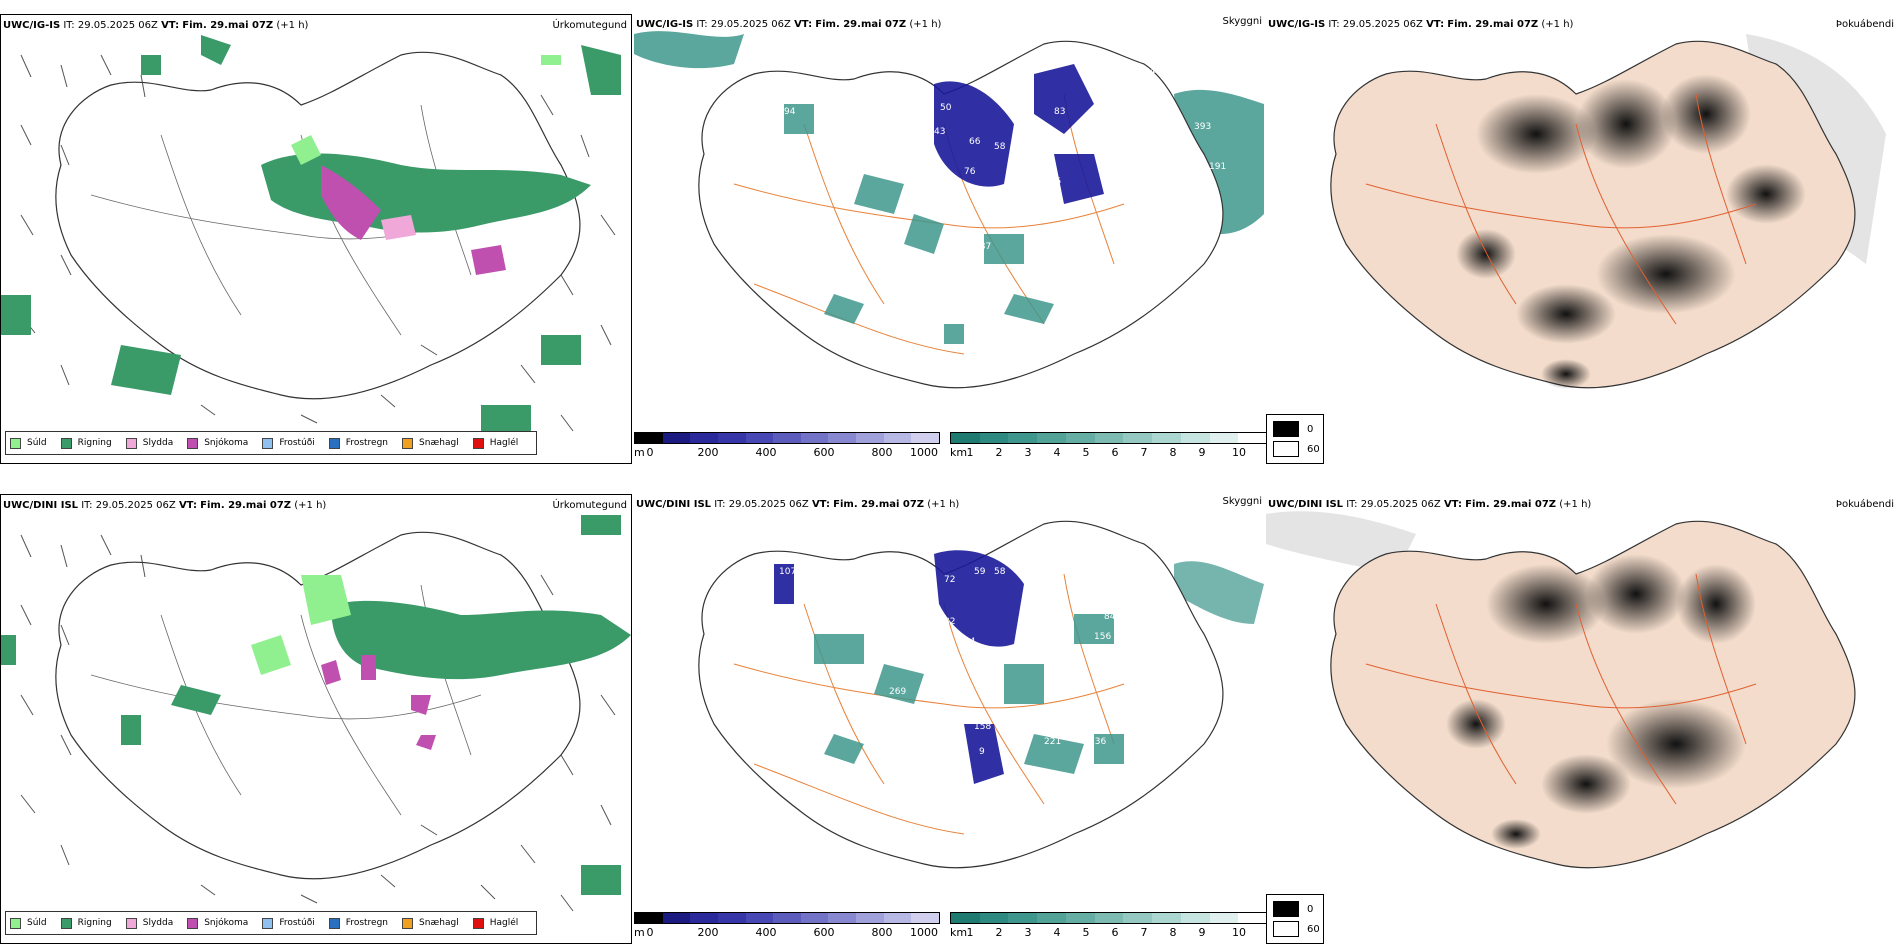 This screenshot has height=950, width=1900. I want to click on colorbar-tick: 3, so click(1028, 932).